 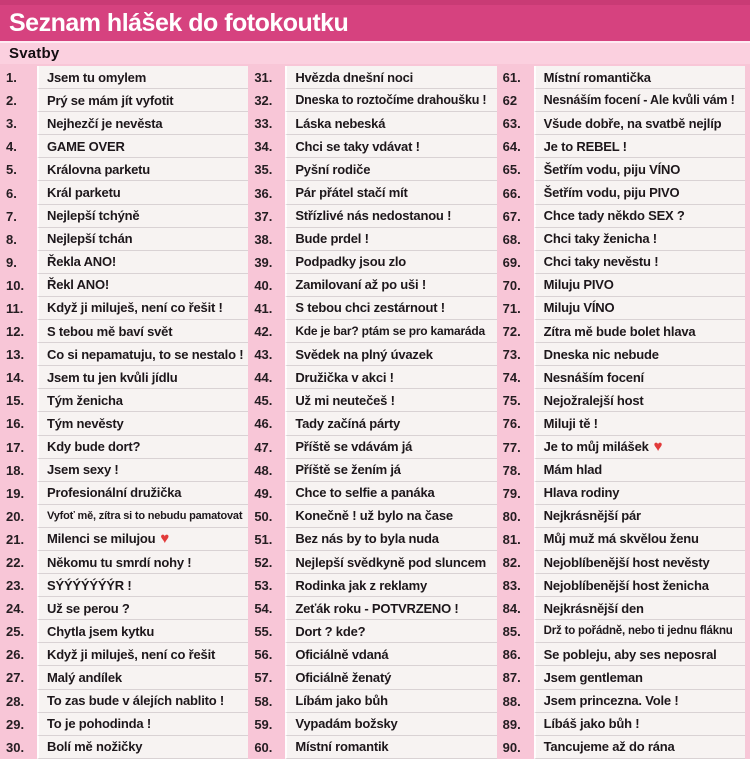 I want to click on list-item: 63. Všude dobře, na svatbě nejlíp, so click(x=621, y=124).